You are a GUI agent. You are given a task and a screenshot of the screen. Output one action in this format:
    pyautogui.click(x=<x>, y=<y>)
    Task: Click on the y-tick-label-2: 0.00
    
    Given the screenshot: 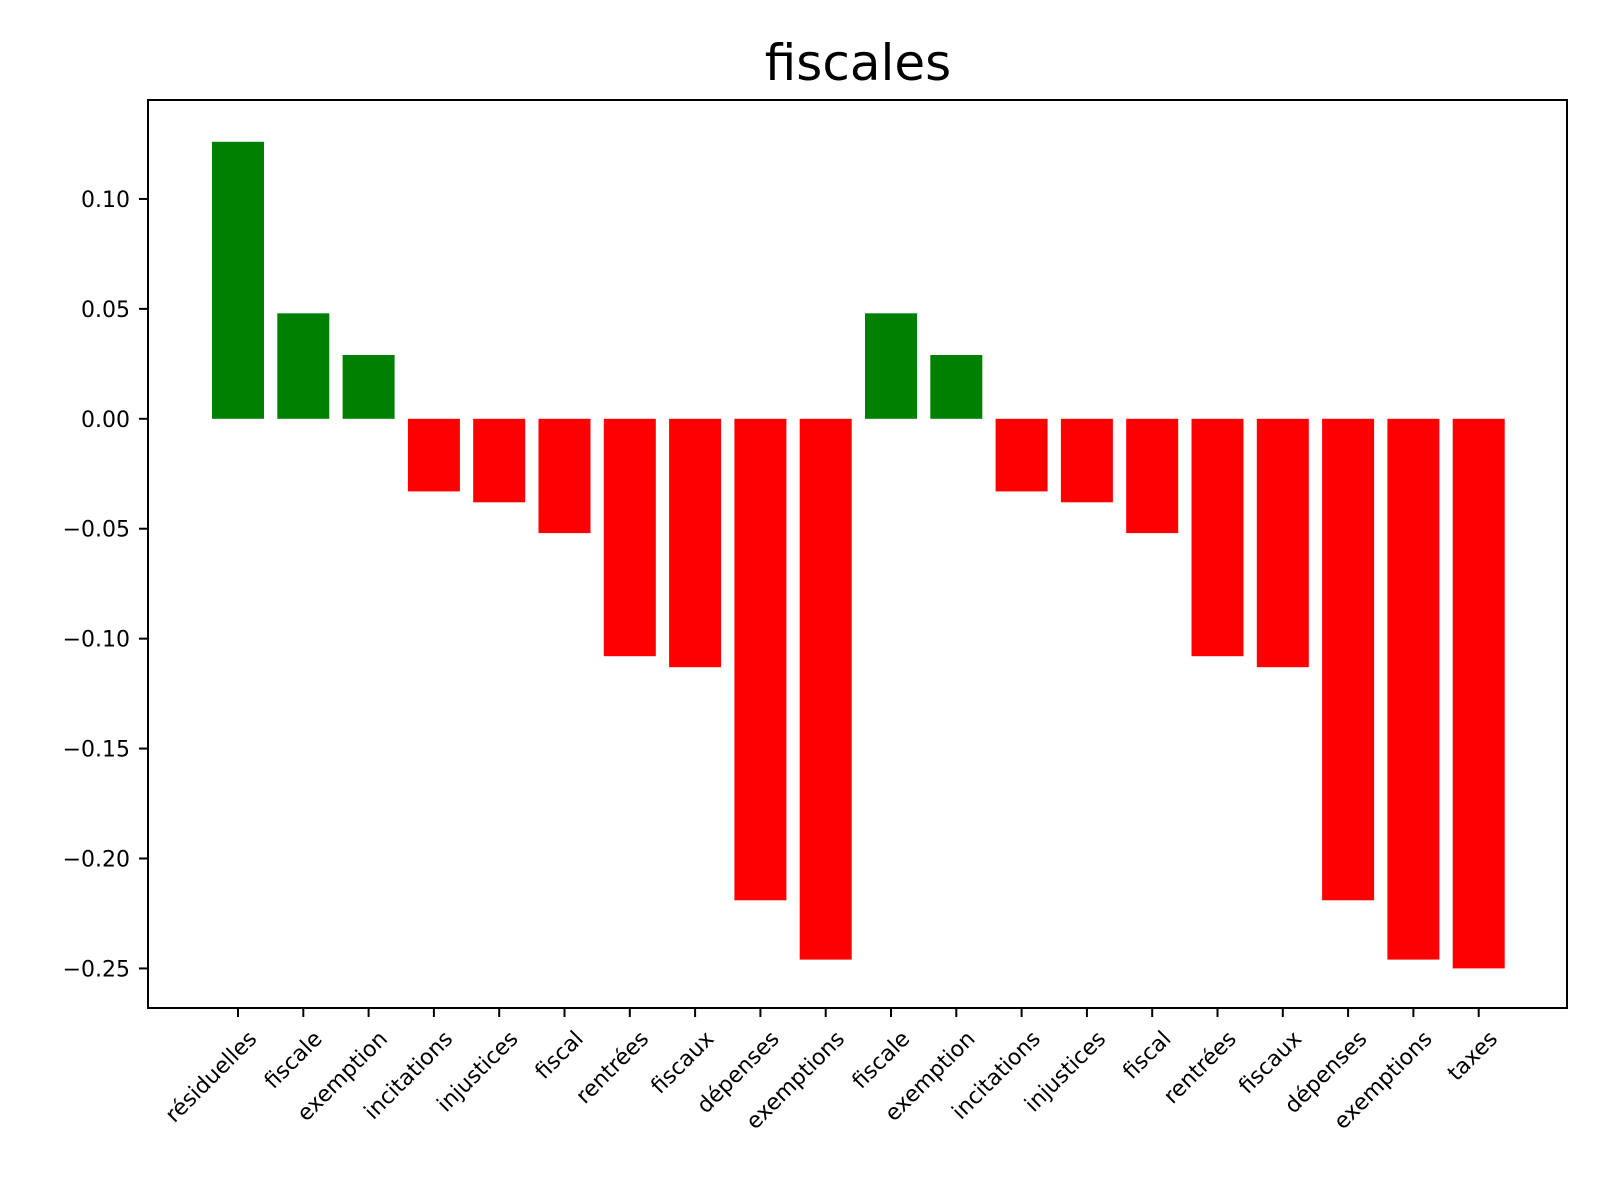 What is the action you would take?
    pyautogui.click(x=105, y=420)
    